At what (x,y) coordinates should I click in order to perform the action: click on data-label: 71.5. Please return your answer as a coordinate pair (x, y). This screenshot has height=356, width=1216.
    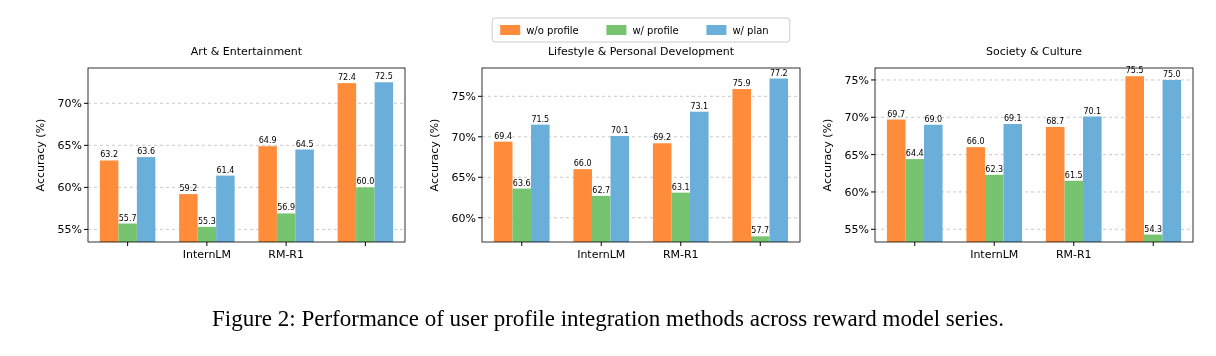
    Looking at the image, I should click on (540, 119).